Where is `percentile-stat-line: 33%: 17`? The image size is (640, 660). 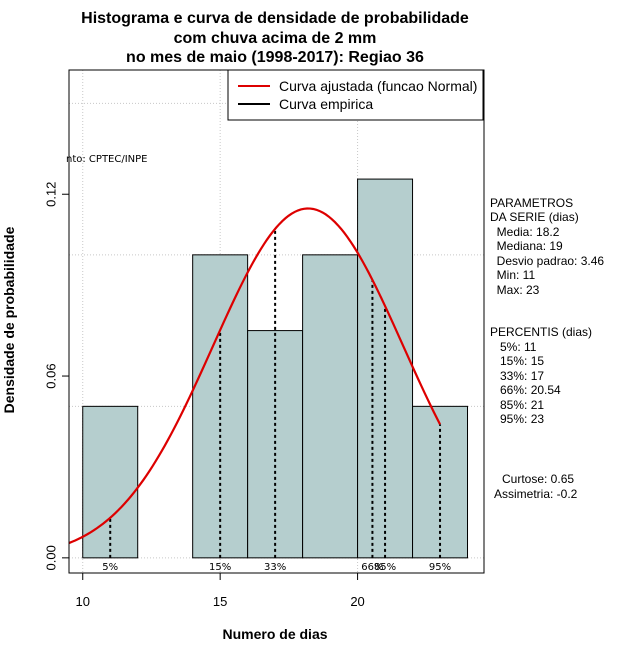
percentile-stat-line: 33%: 17 is located at coordinates (517, 376).